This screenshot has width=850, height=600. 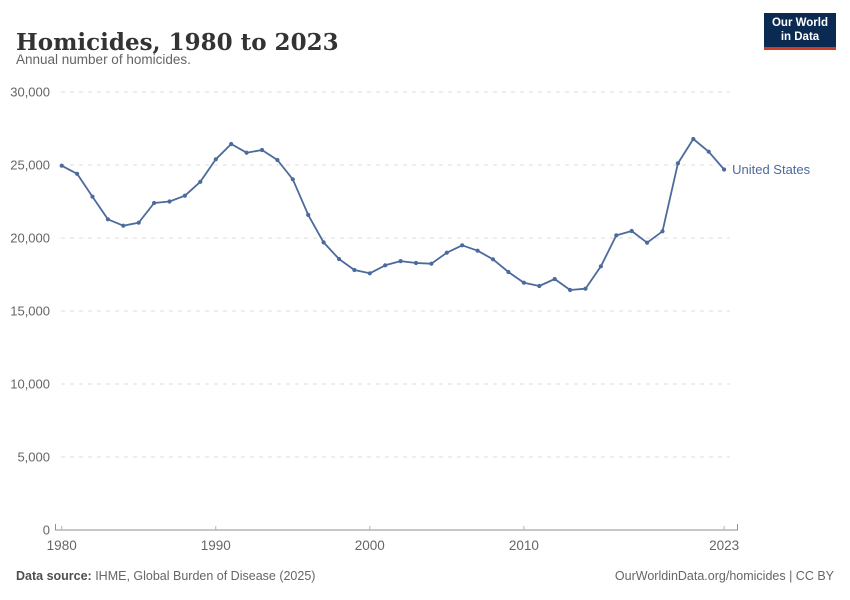 What do you see at coordinates (724, 545) in the screenshot?
I see `x-tick-label: 2023` at bounding box center [724, 545].